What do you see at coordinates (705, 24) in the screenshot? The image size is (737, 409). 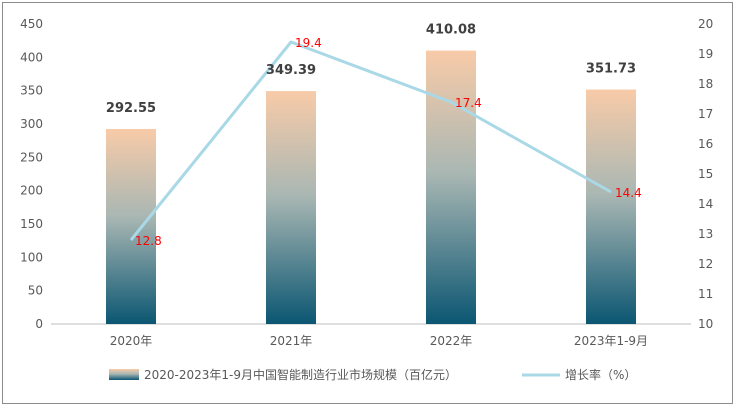 I see `right-tick-label: 20` at bounding box center [705, 24].